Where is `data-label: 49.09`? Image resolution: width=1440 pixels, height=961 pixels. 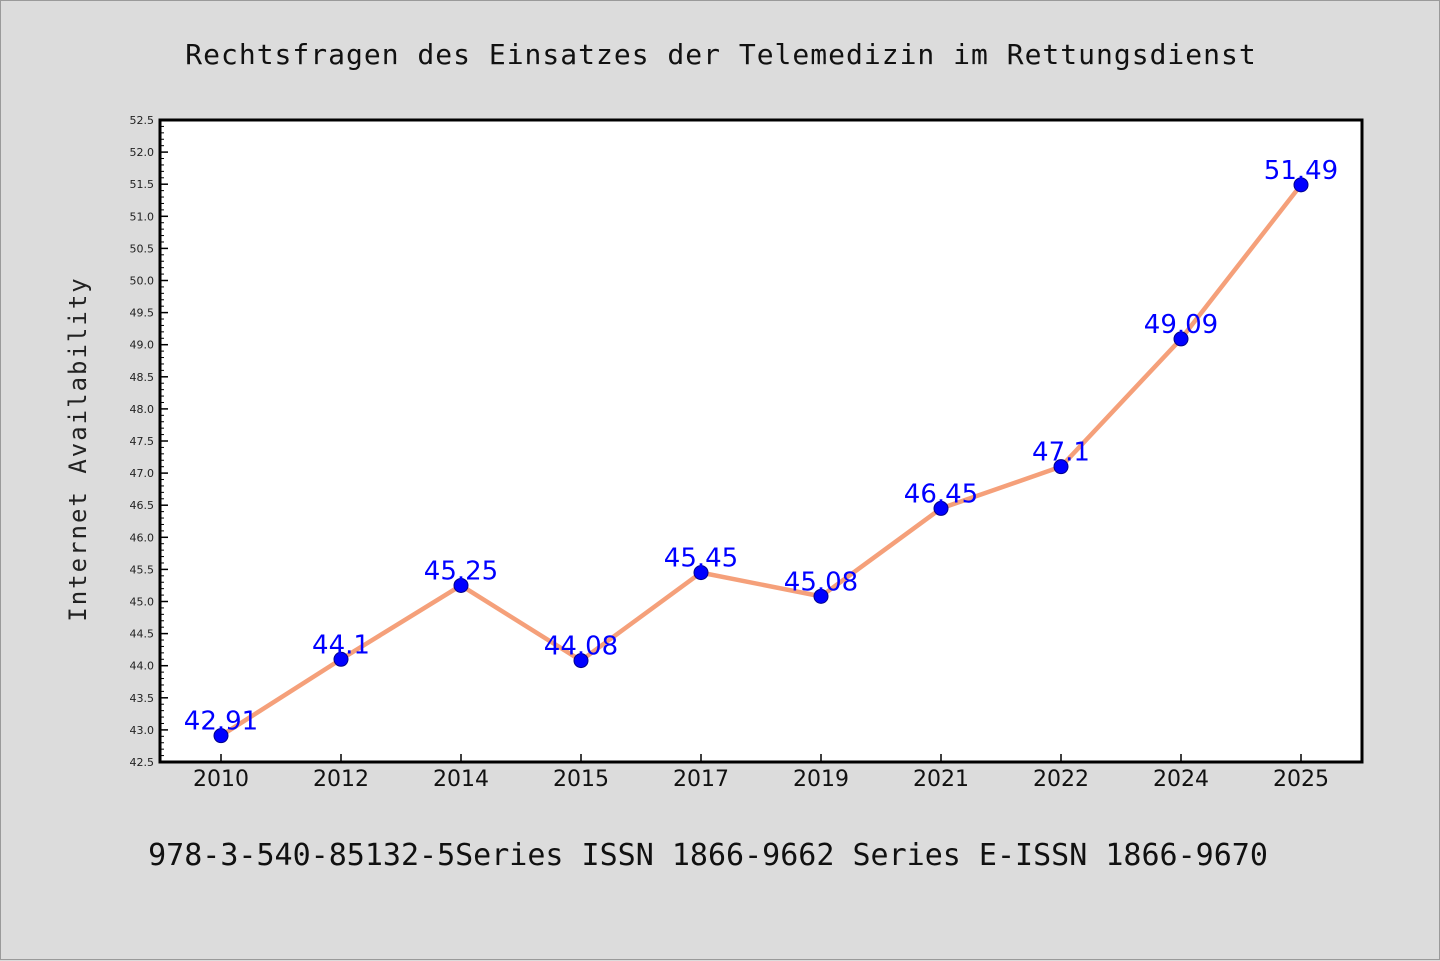 data-label: 49.09 is located at coordinates (1181, 325).